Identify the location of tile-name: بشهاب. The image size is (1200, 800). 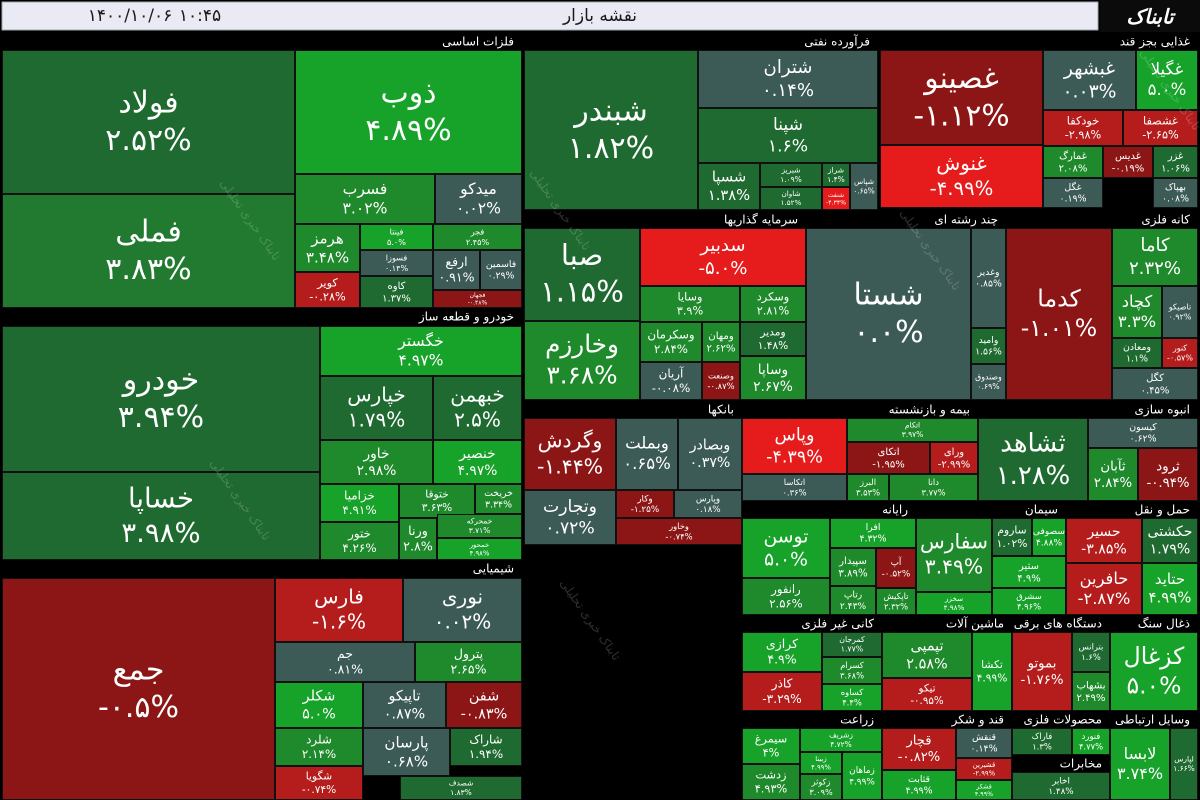
(1090, 685).